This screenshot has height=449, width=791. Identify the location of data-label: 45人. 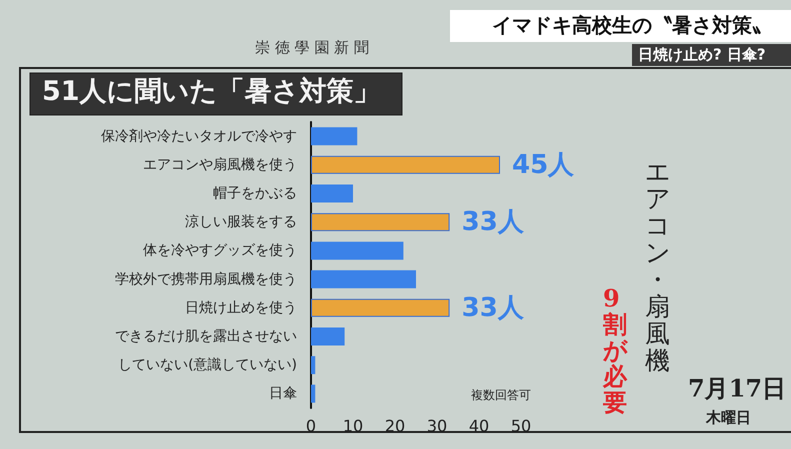
(544, 165).